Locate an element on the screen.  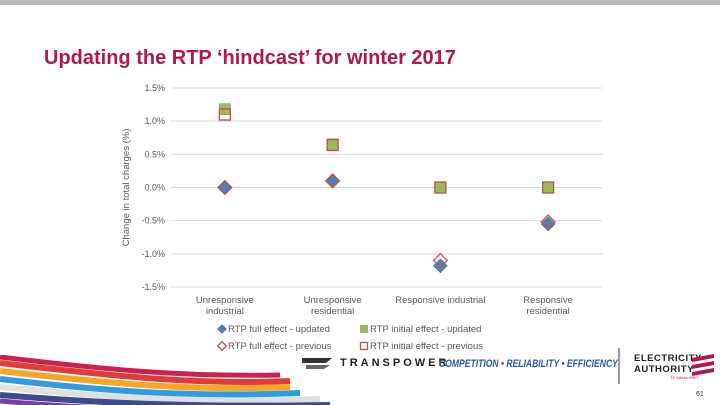
y-tick-label: -1.5% is located at coordinates (153, 287).